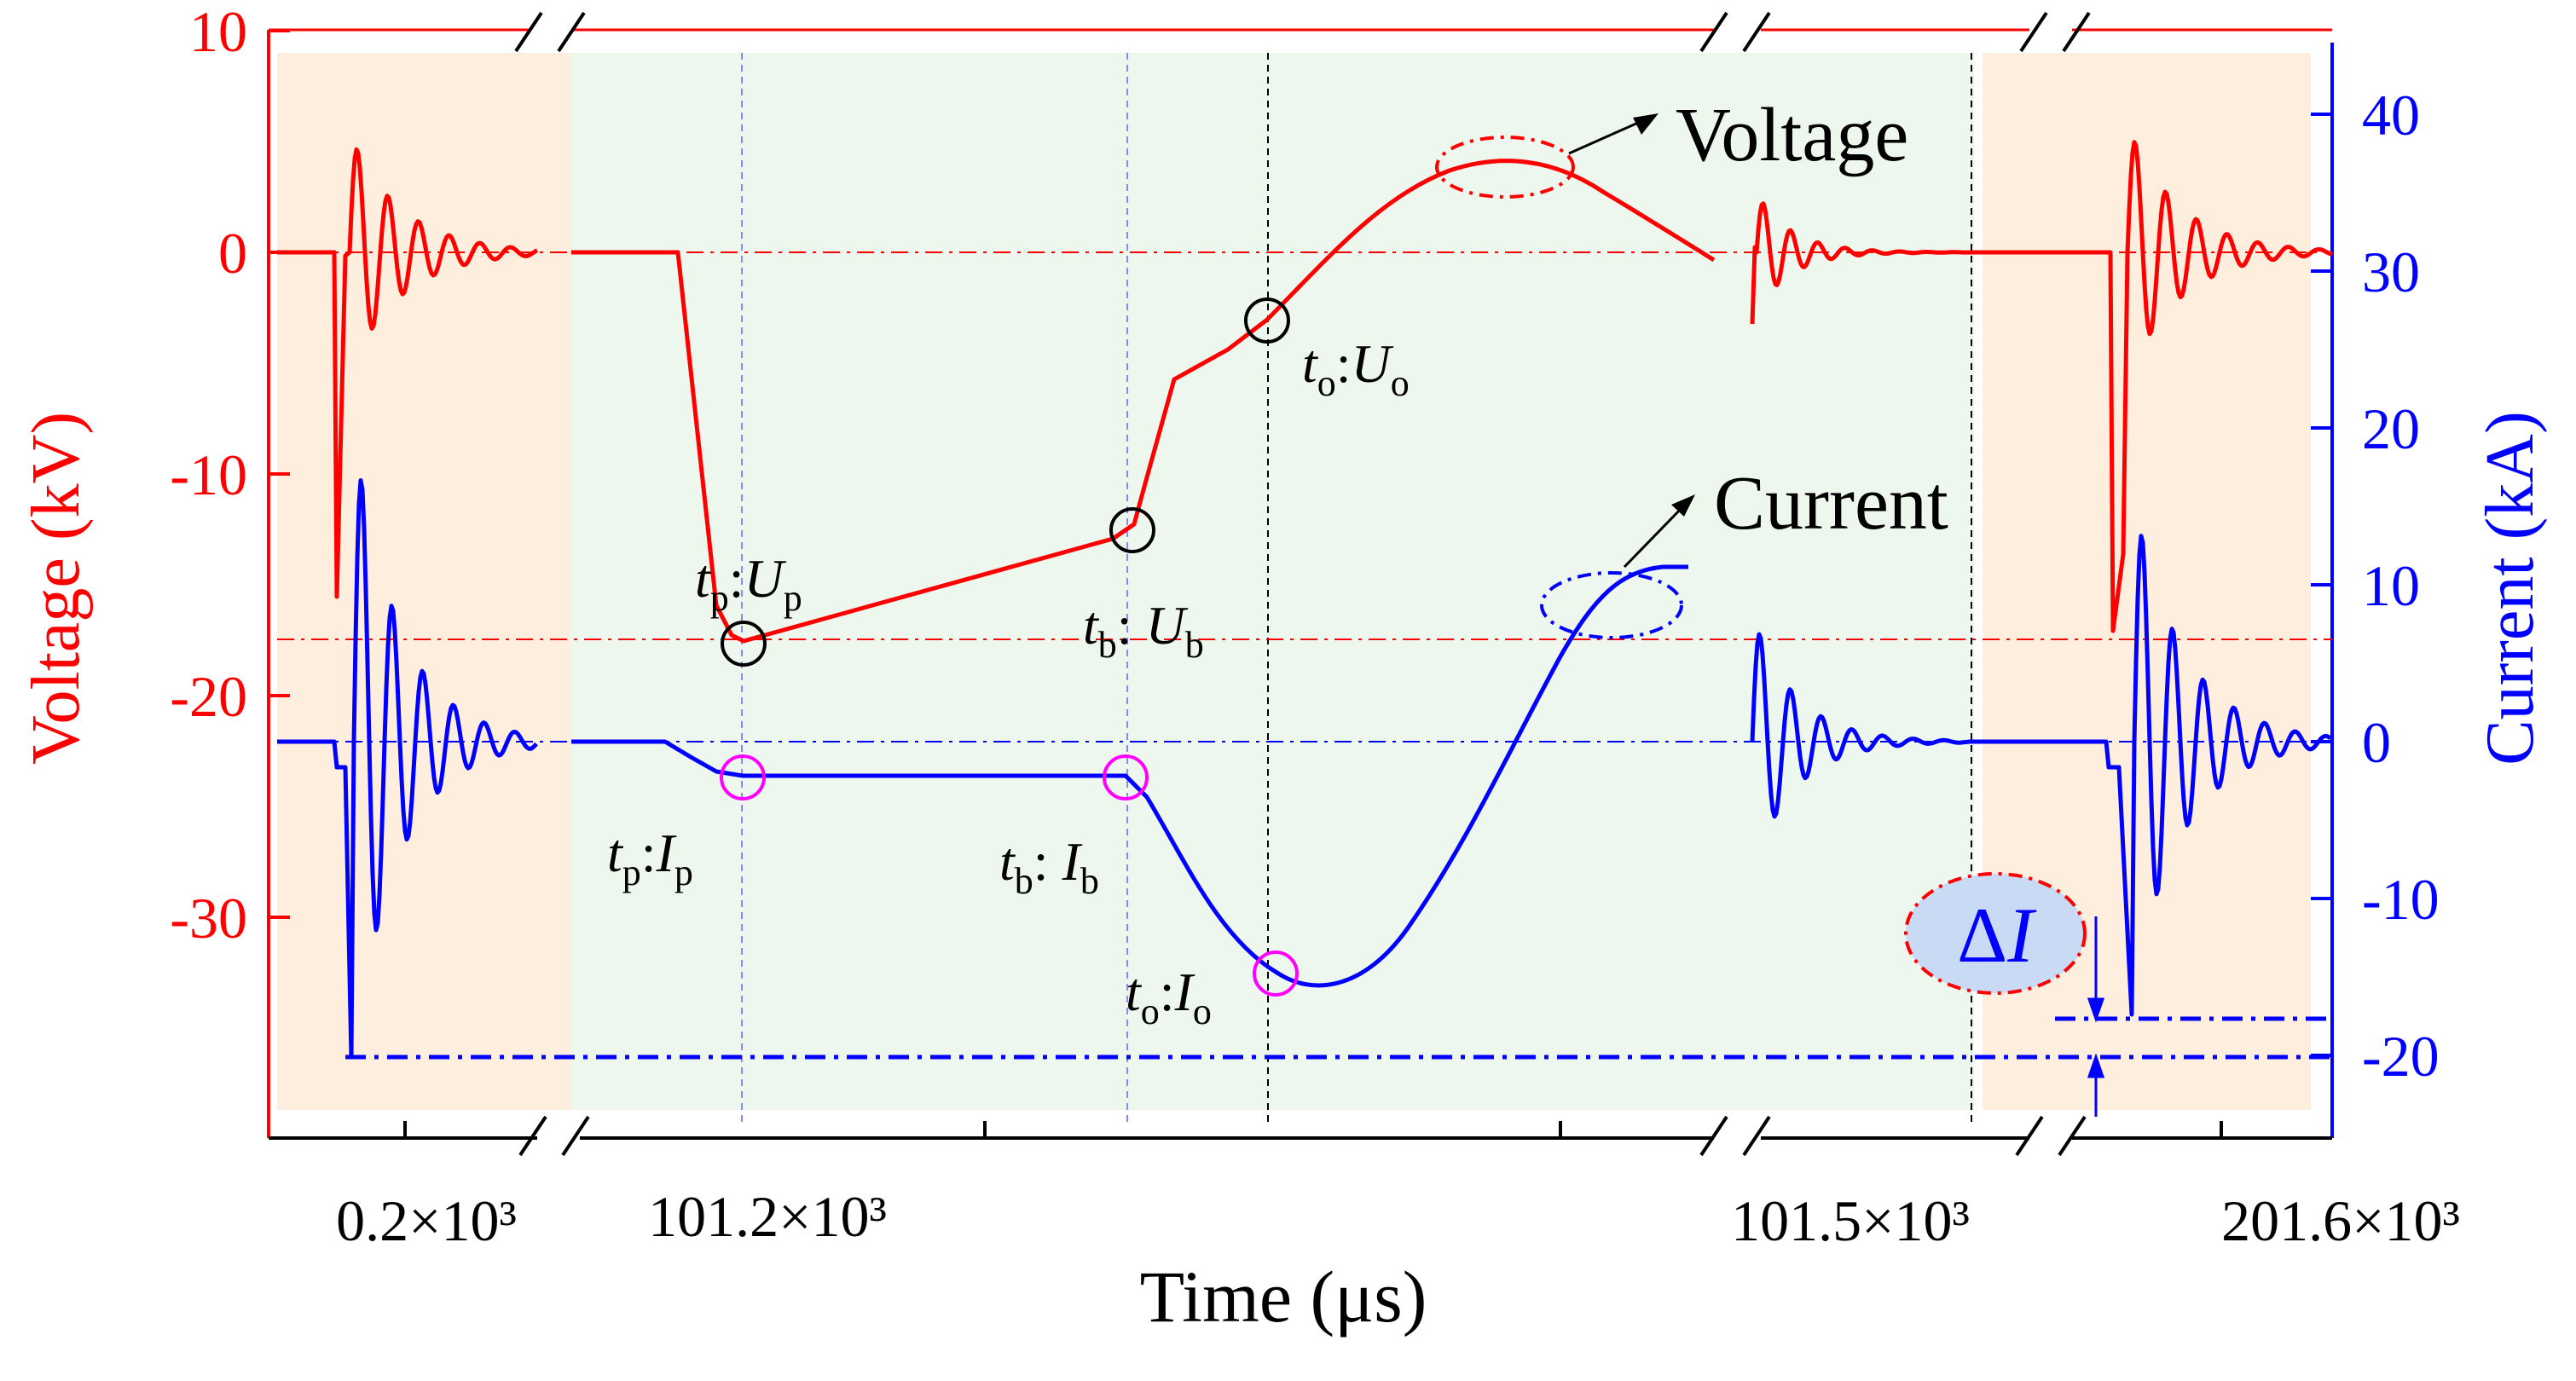 The height and width of the screenshot is (1381, 2576). I want to click on x-tick-label-1: 0.2×10³, so click(426, 1221).